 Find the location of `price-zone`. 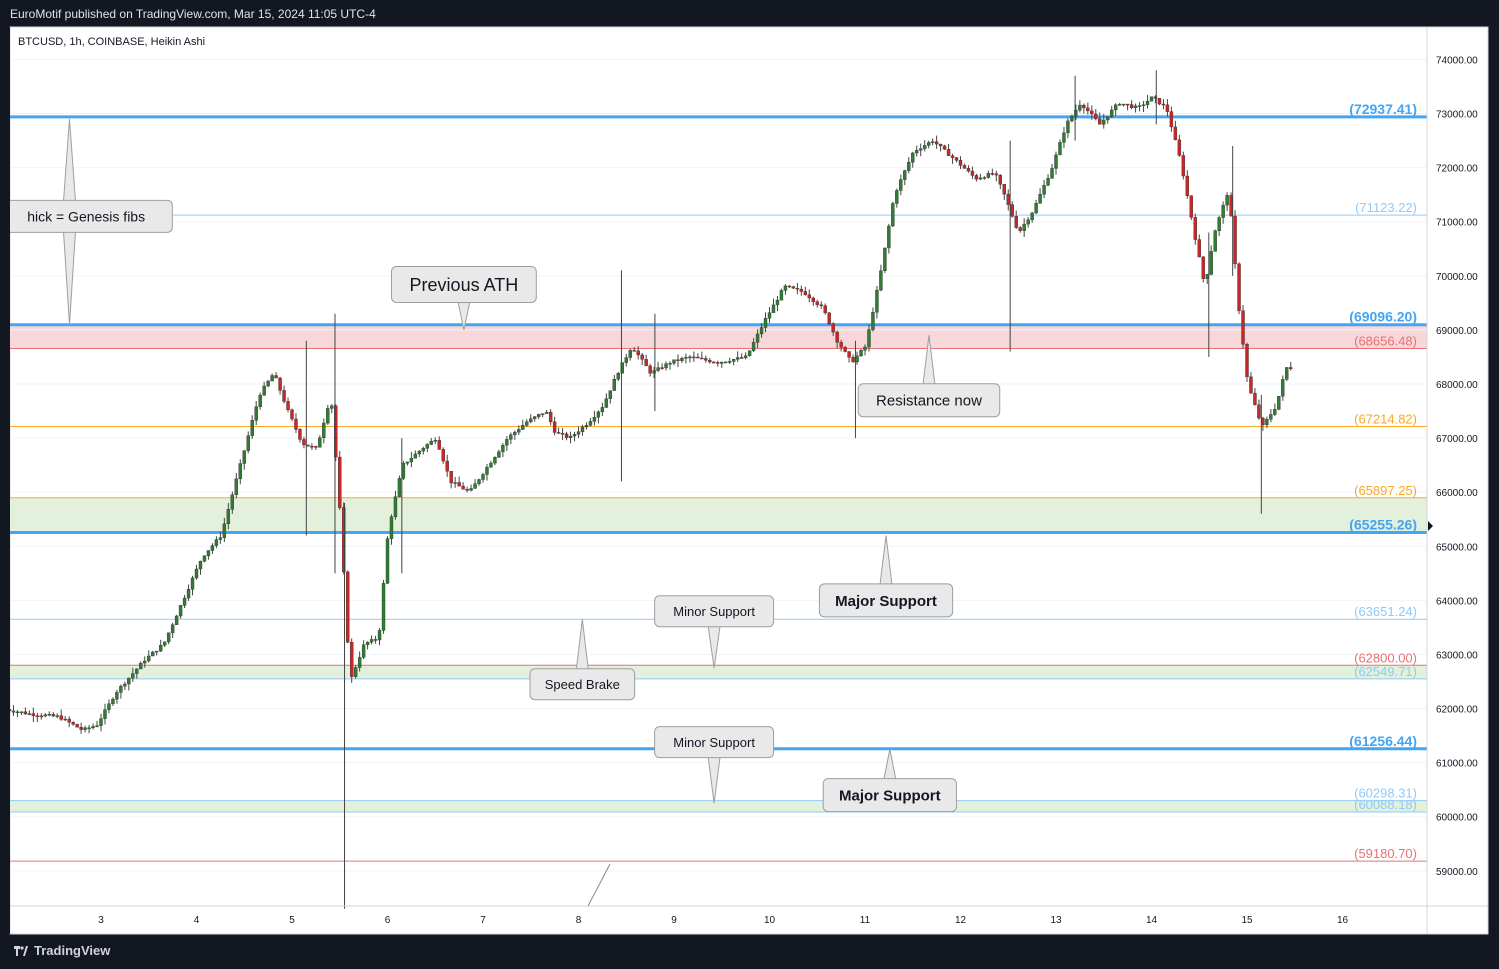

price-zone is located at coordinates (718, 515).